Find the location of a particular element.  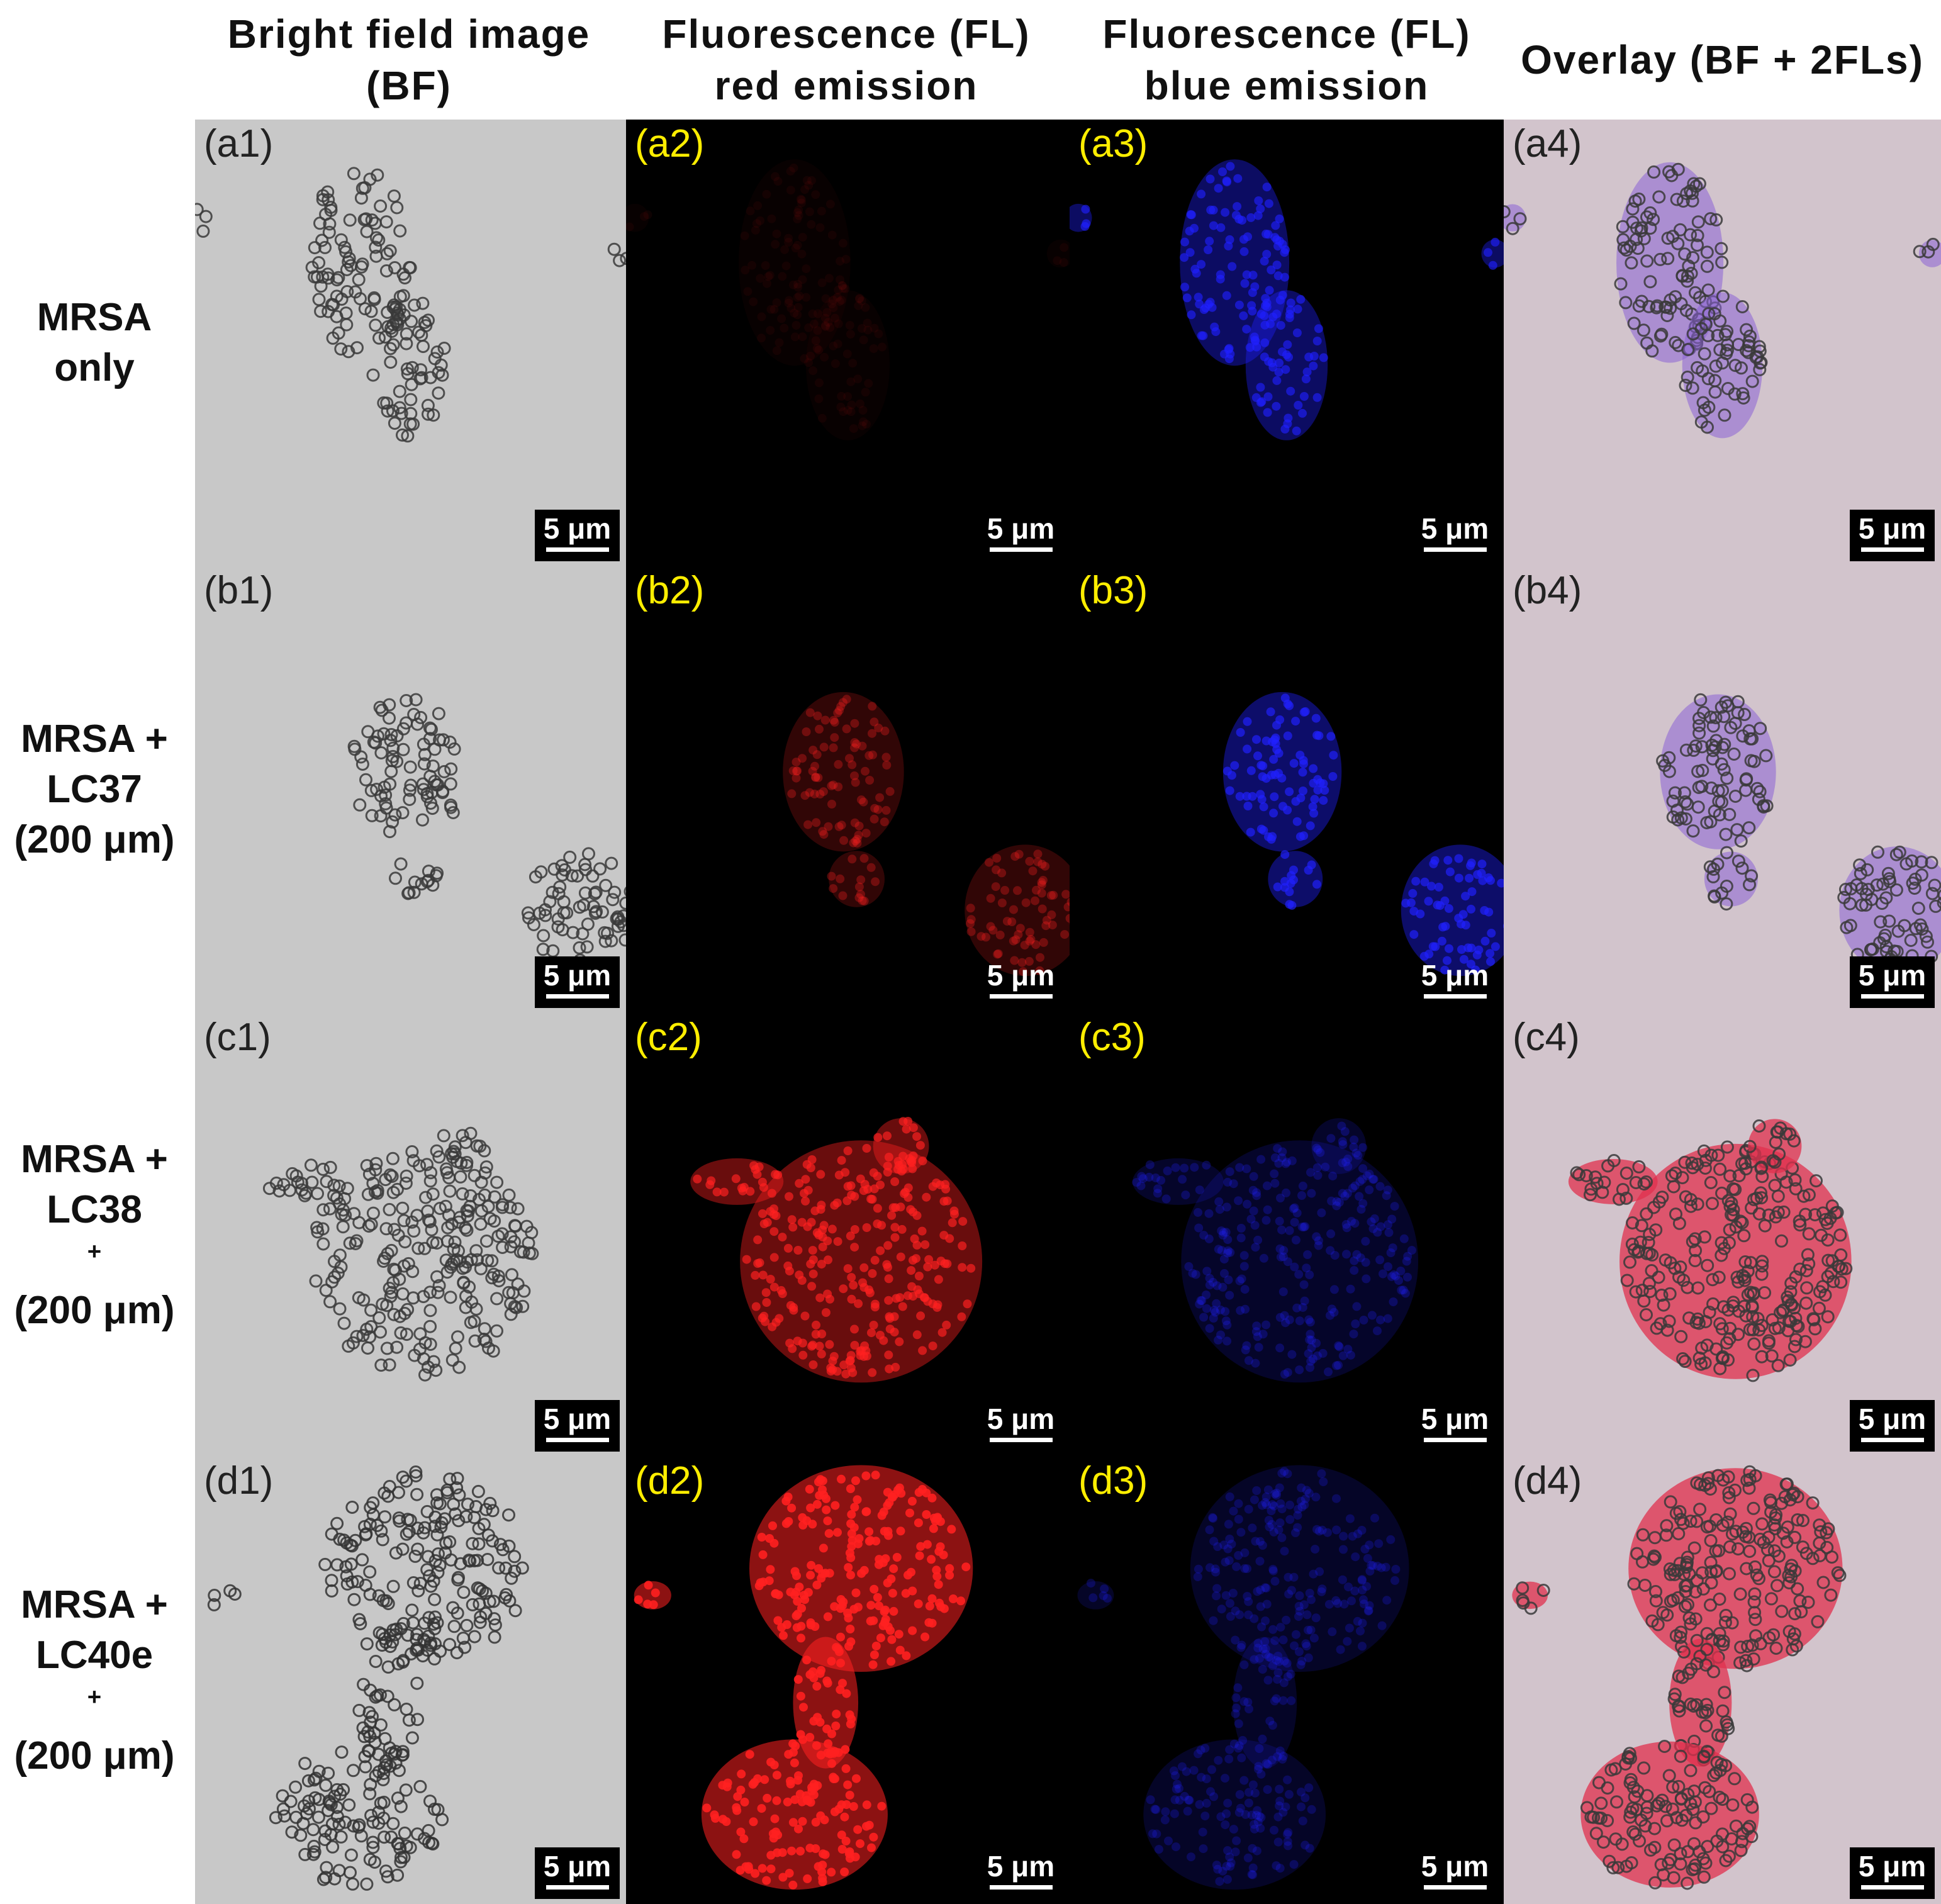

panel-label: (a2) is located at coordinates (670, 143).